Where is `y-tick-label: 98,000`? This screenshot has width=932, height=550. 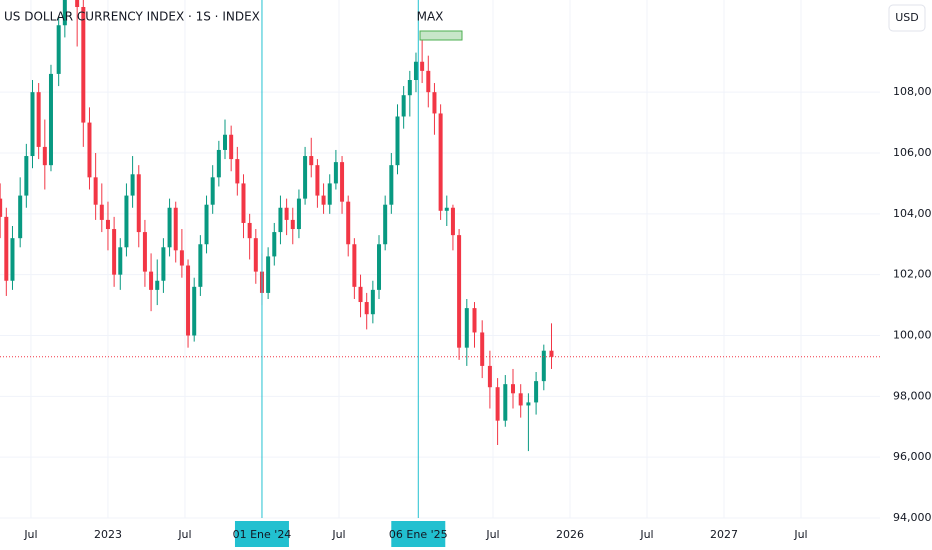
y-tick-label: 98,000 is located at coordinates (912, 395).